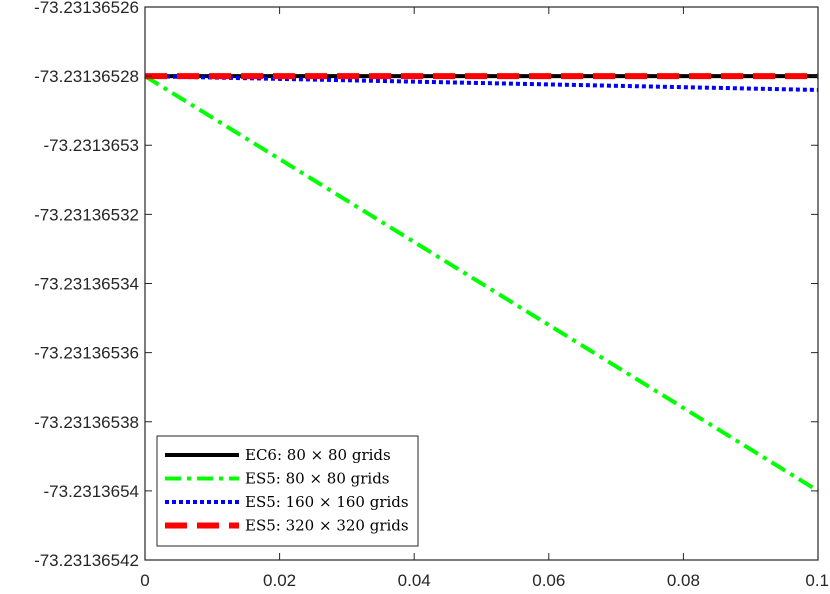 This screenshot has width=830, height=594. Describe the element at coordinates (144, 580) in the screenshot. I see `x-tick-label: 0` at that location.